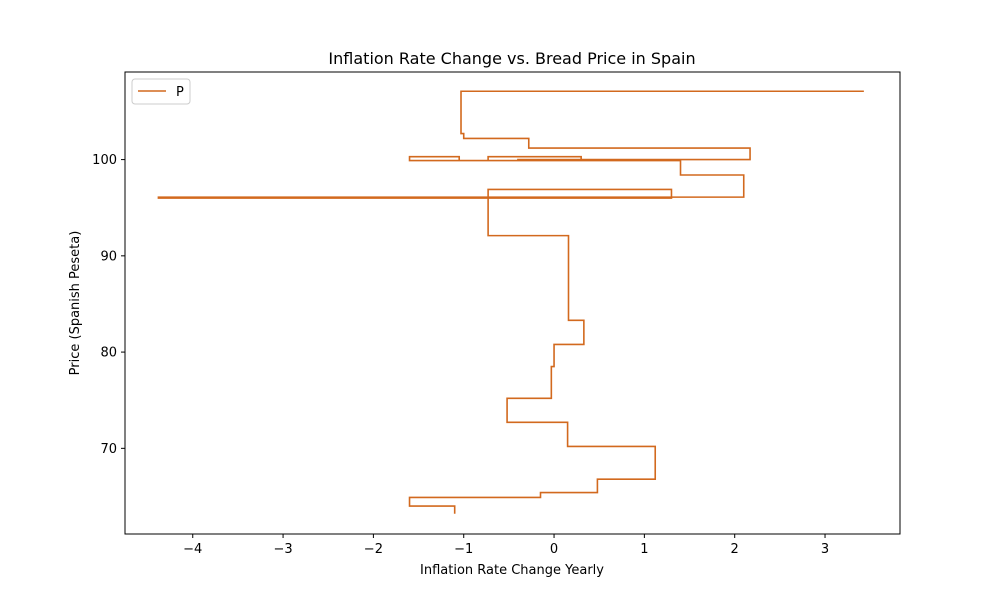 The height and width of the screenshot is (600, 1000). What do you see at coordinates (161, 91) in the screenshot?
I see `legend: P` at bounding box center [161, 91].